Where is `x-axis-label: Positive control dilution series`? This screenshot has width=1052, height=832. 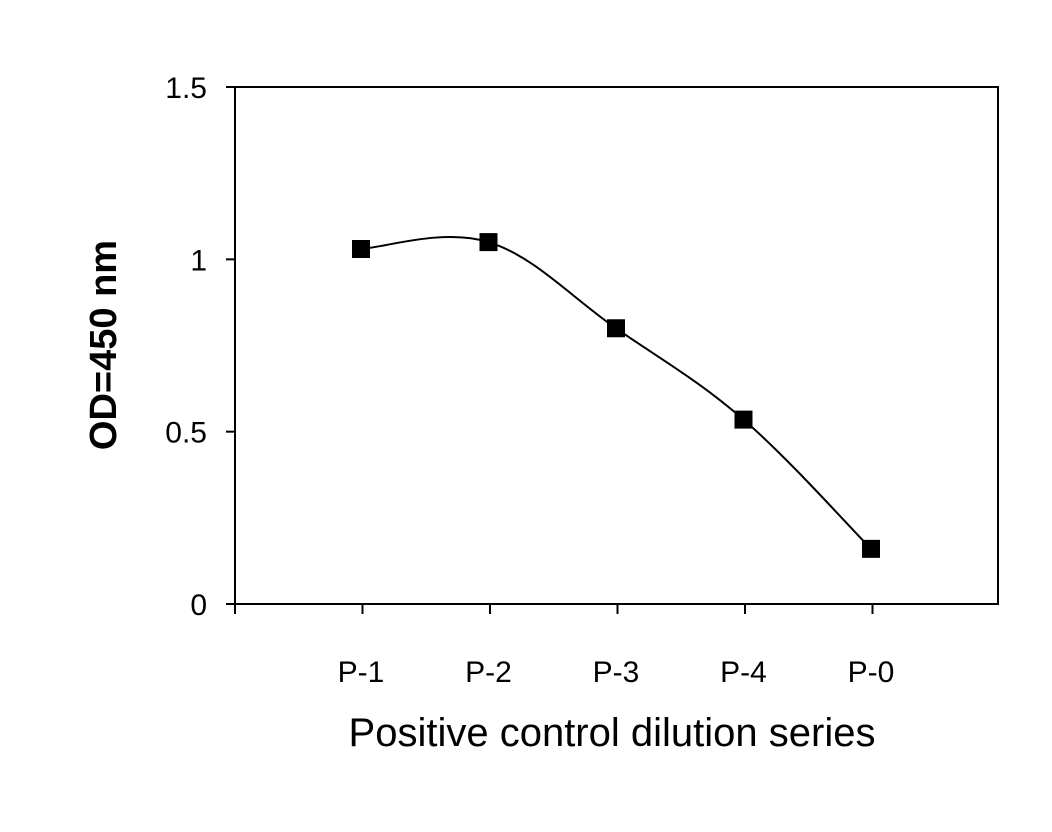 x-axis-label: Positive control dilution series is located at coordinates (612, 733).